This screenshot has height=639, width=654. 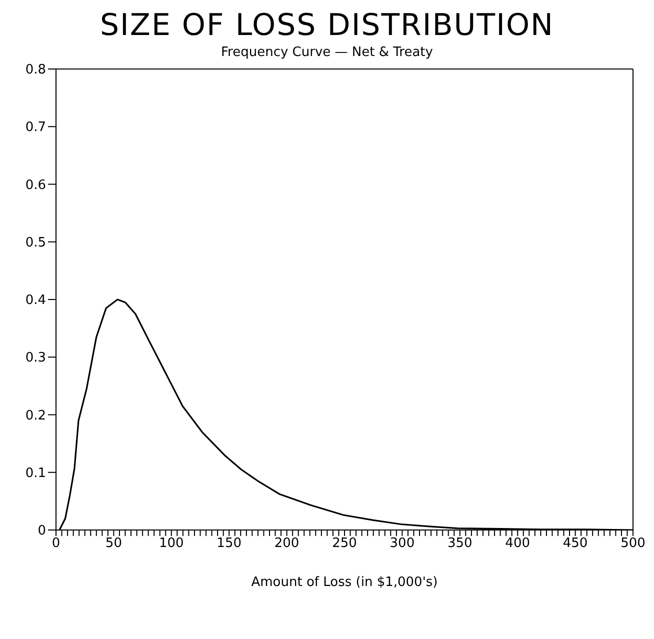 I want to click on x-tick-label: 250, so click(x=344, y=544).